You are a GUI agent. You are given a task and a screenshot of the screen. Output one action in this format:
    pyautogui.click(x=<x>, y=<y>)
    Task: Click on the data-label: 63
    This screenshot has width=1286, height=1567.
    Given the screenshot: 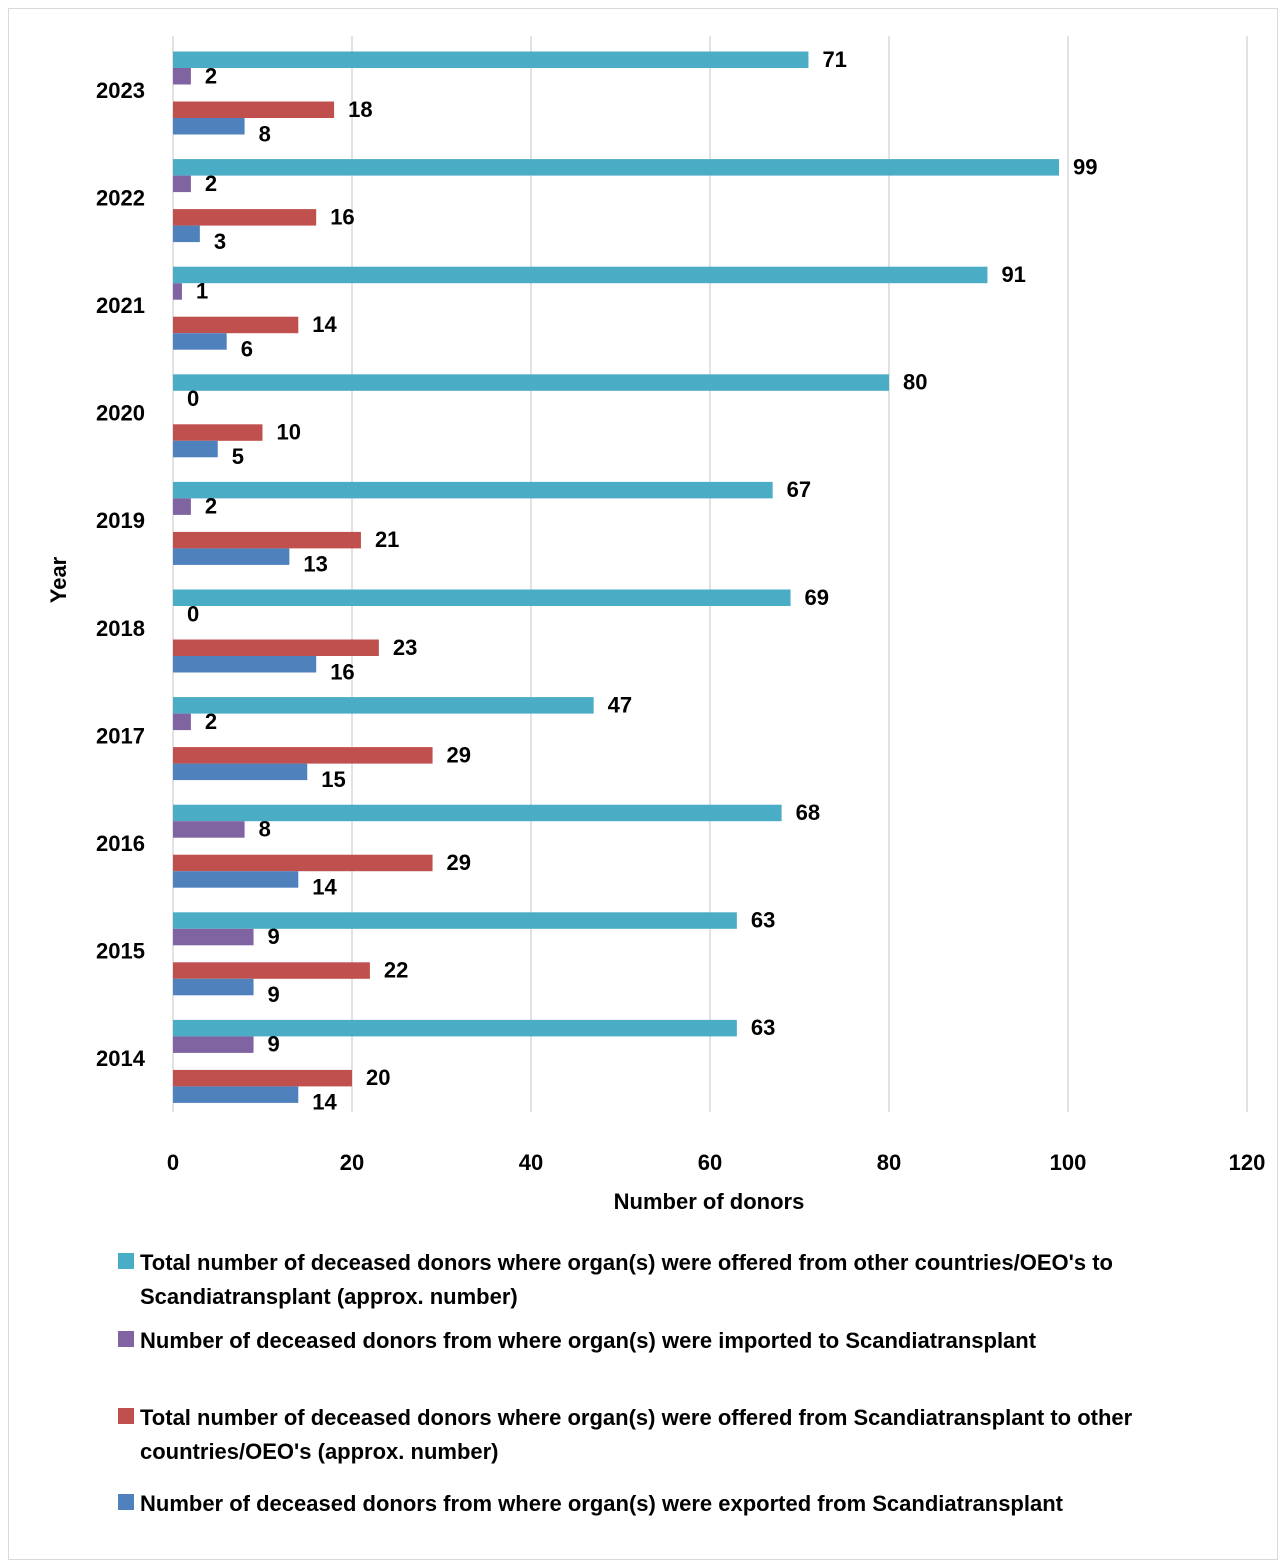 What is the action you would take?
    pyautogui.click(x=763, y=1027)
    